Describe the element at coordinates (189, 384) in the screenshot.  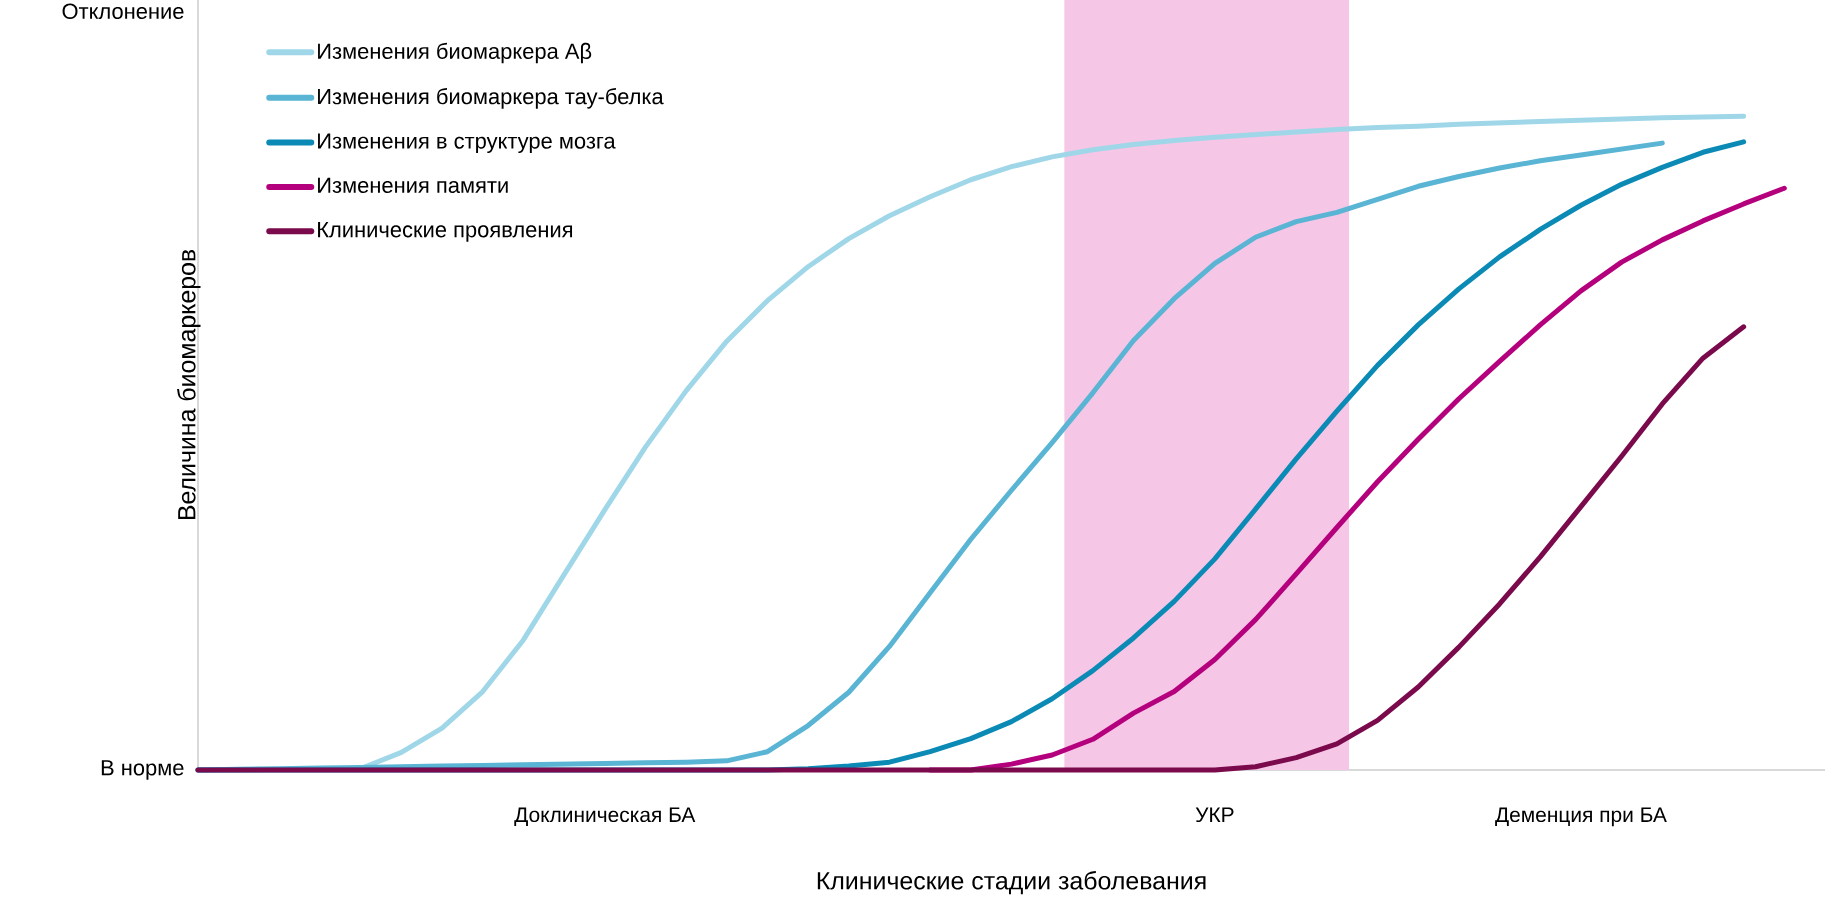
I see `y-axis-title: Величина биомаркеров` at that location.